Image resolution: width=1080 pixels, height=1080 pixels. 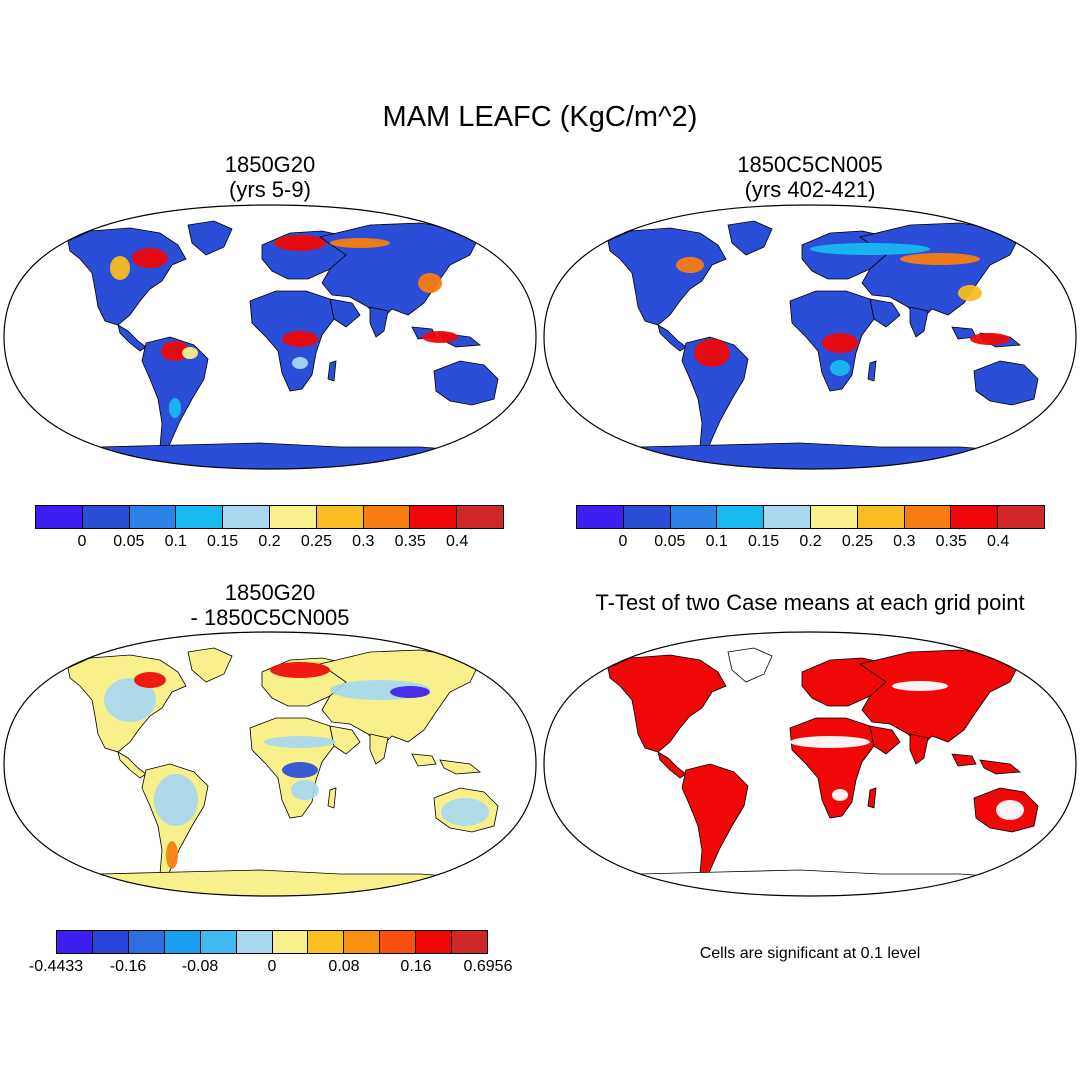 What do you see at coordinates (488, 966) in the screenshot?
I see `colorbar-tick-label: 0.6956` at bounding box center [488, 966].